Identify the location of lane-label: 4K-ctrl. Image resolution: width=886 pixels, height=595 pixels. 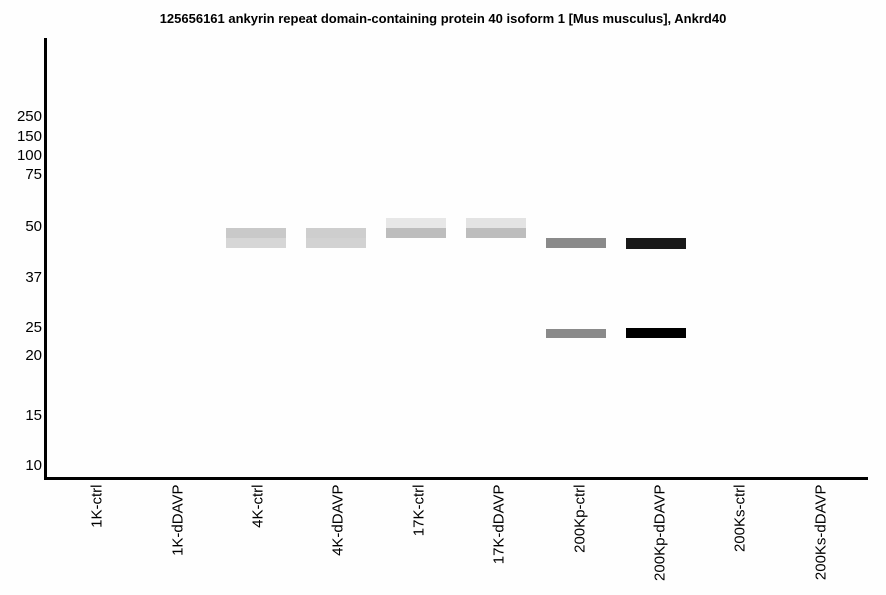
(258, 506).